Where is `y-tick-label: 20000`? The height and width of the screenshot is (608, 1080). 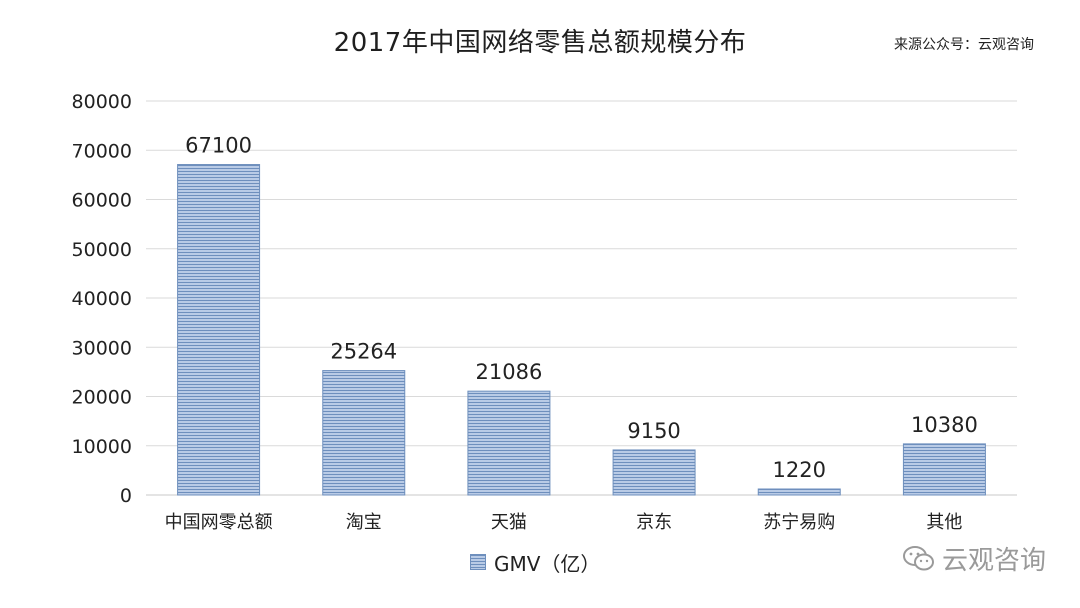
y-tick-label: 20000 is located at coordinates (102, 398).